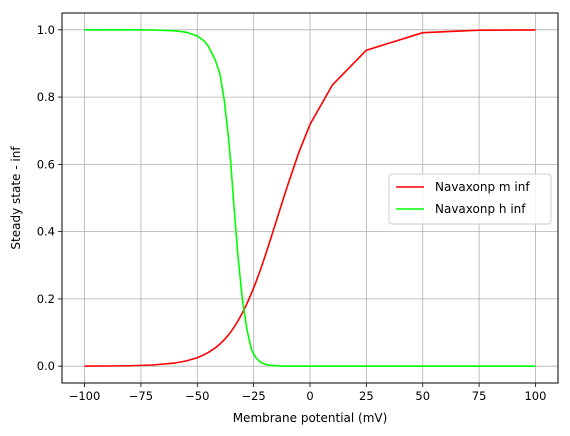 This screenshot has height=436, width=570. I want to click on x-axis: −100 −75 −50 −25 0 25 50 75 100, so click(307, 393).